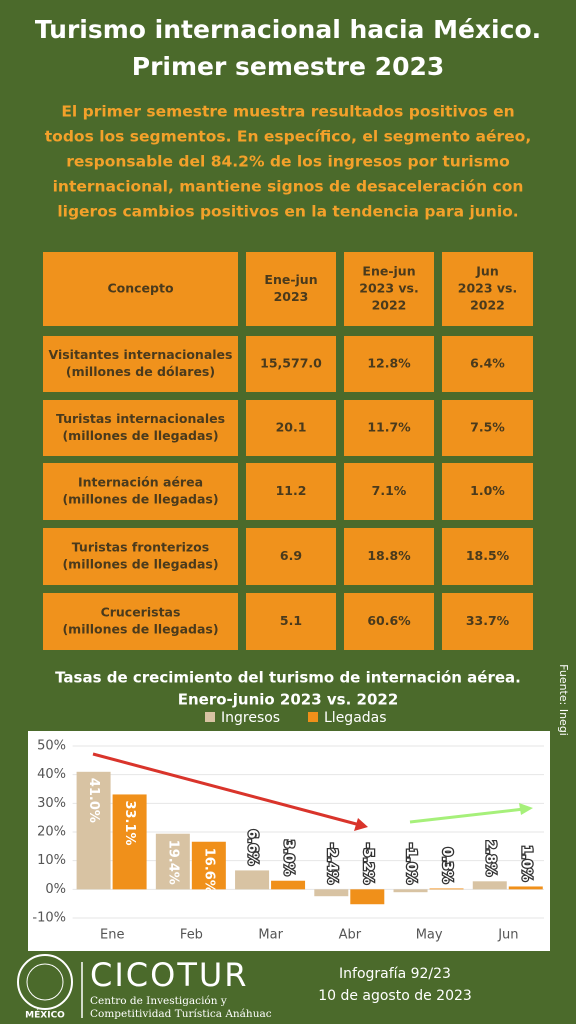  I want to click on x-tick-label: Ene, so click(112, 935).